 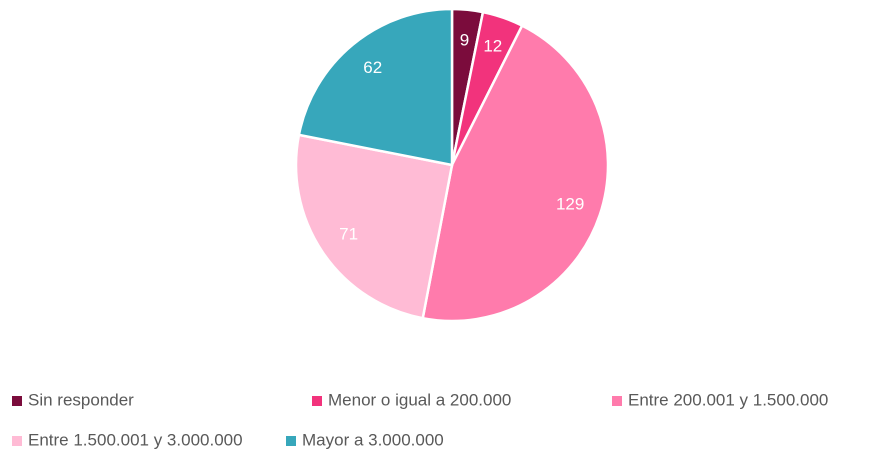 I want to click on legend-label: Mayor a 3.000.000, so click(x=373, y=439).